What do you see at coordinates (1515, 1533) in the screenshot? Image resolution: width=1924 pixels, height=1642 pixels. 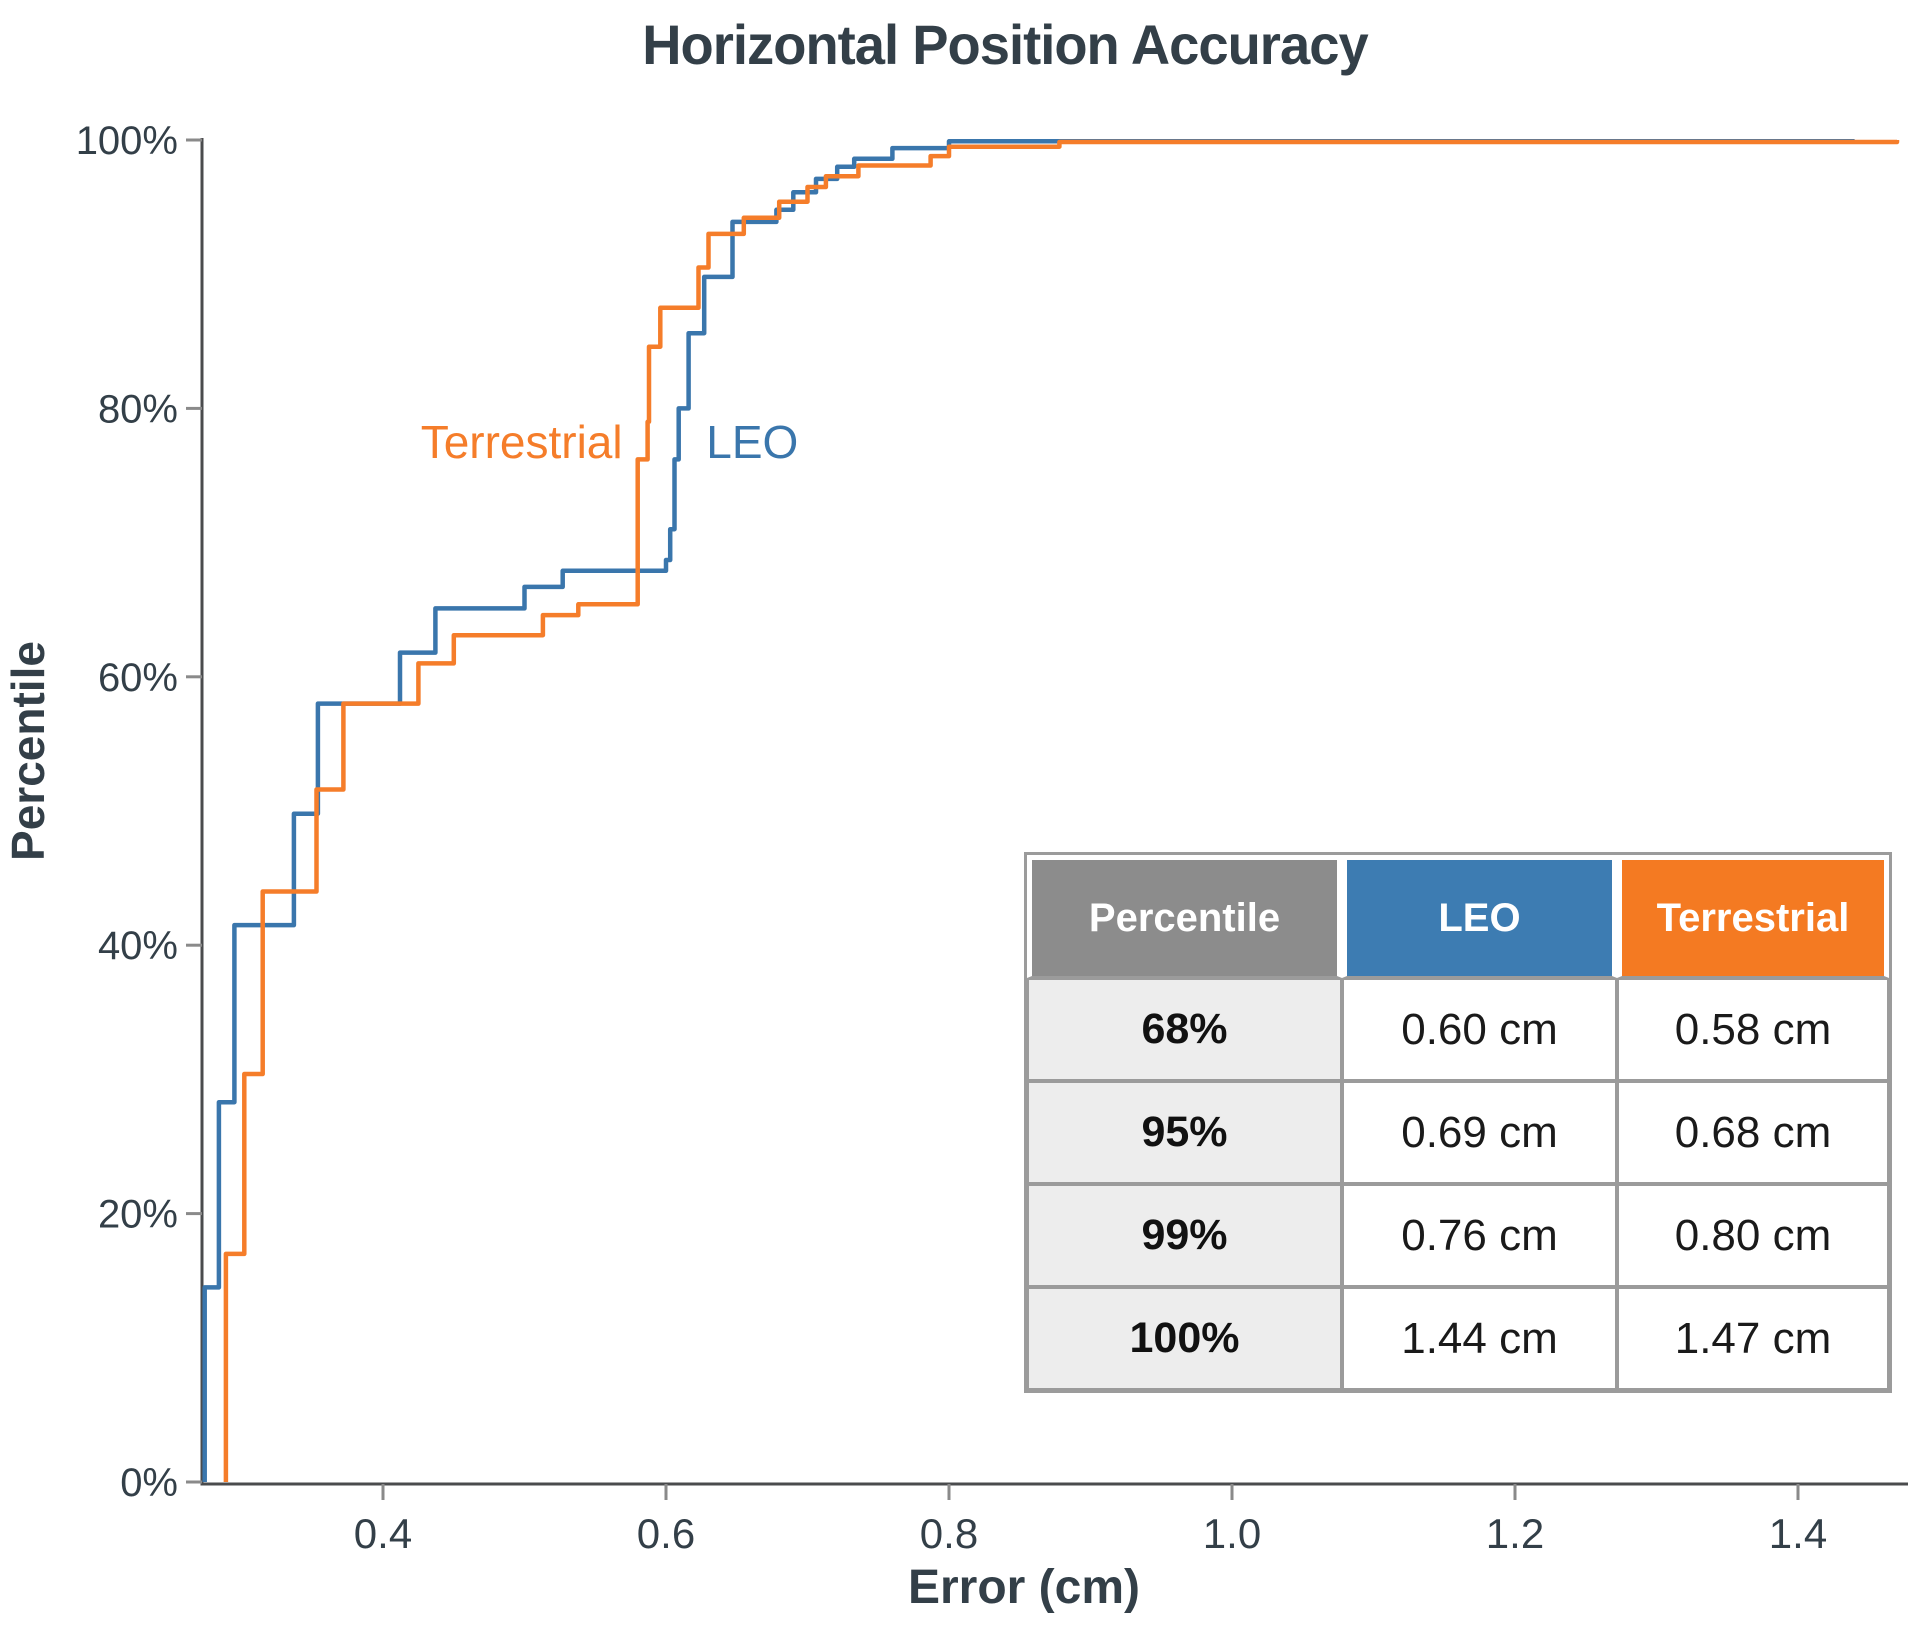 I see `x-tick-label: 1.2` at bounding box center [1515, 1533].